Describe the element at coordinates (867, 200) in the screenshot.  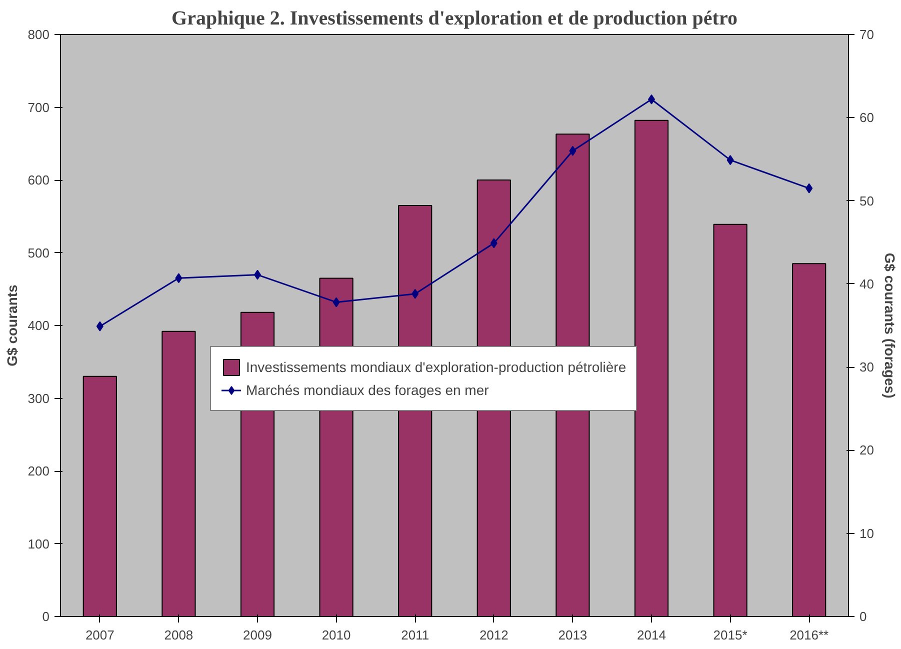
I see `y2-tick-label: 50` at that location.